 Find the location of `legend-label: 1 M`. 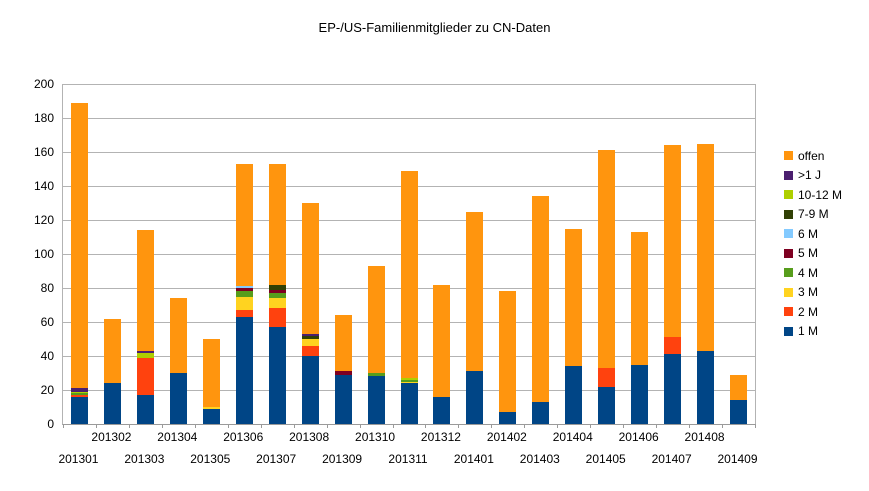

legend-label: 1 M is located at coordinates (808, 331).